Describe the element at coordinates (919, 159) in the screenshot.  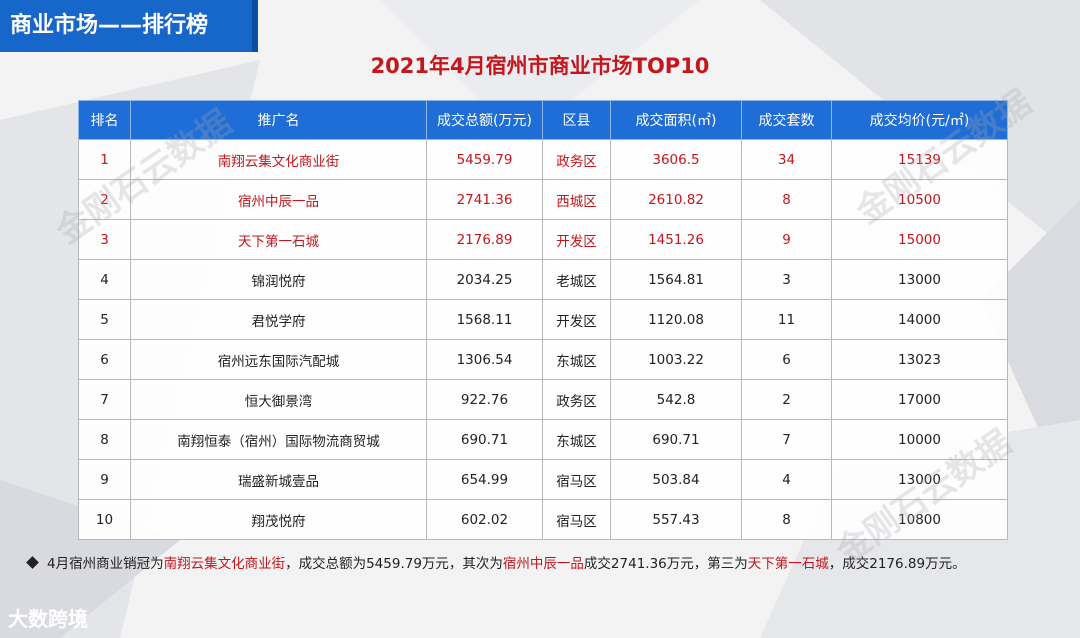
I see `table-cell: 15139` at that location.